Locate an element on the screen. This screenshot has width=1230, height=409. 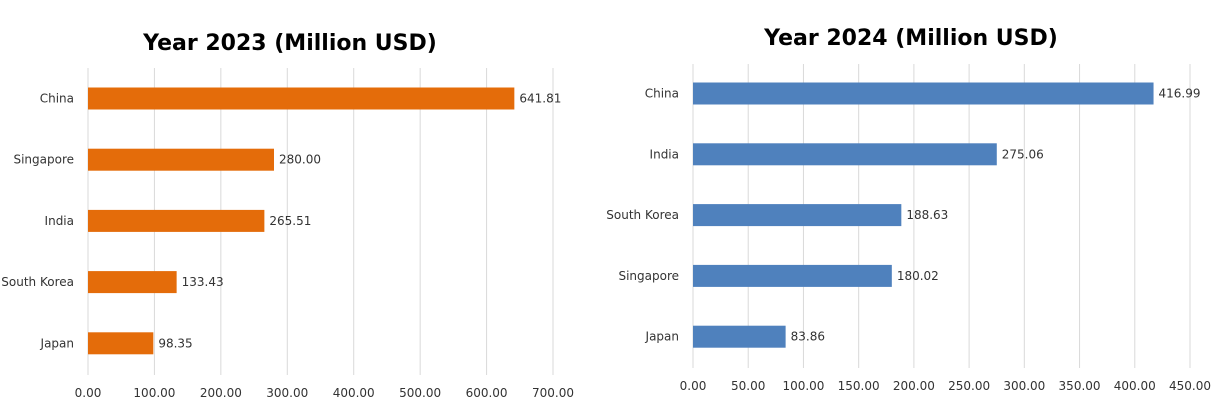
data-label: 98.35 is located at coordinates (175, 343).